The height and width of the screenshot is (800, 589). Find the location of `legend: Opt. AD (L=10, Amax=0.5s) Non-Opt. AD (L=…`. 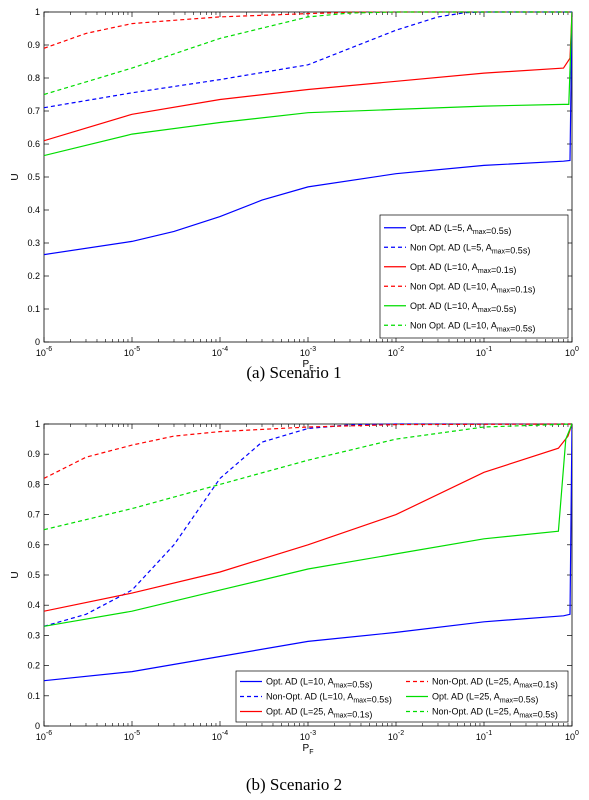

legend: Opt. AD (L=10, Amax=0.5s) Non-Opt. AD (L=… is located at coordinates (402, 696).